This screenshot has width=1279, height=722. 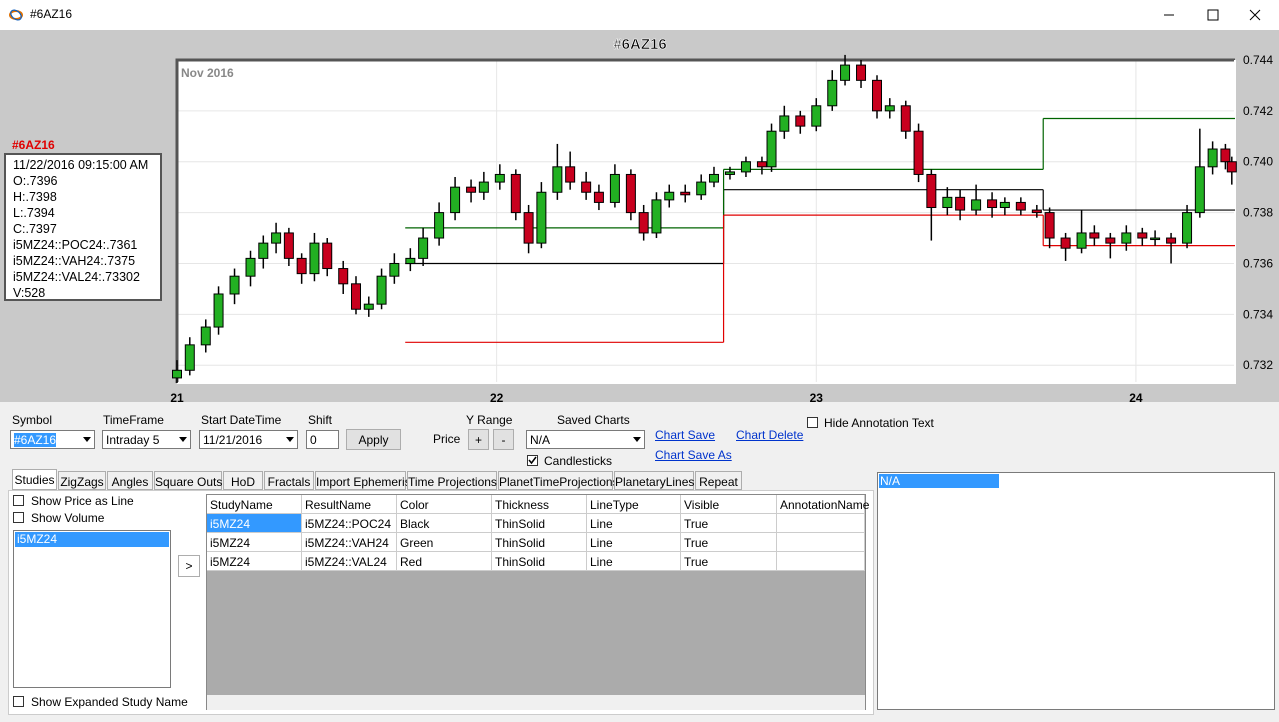 I want to click on link: Chart Save As, so click(x=693, y=455).